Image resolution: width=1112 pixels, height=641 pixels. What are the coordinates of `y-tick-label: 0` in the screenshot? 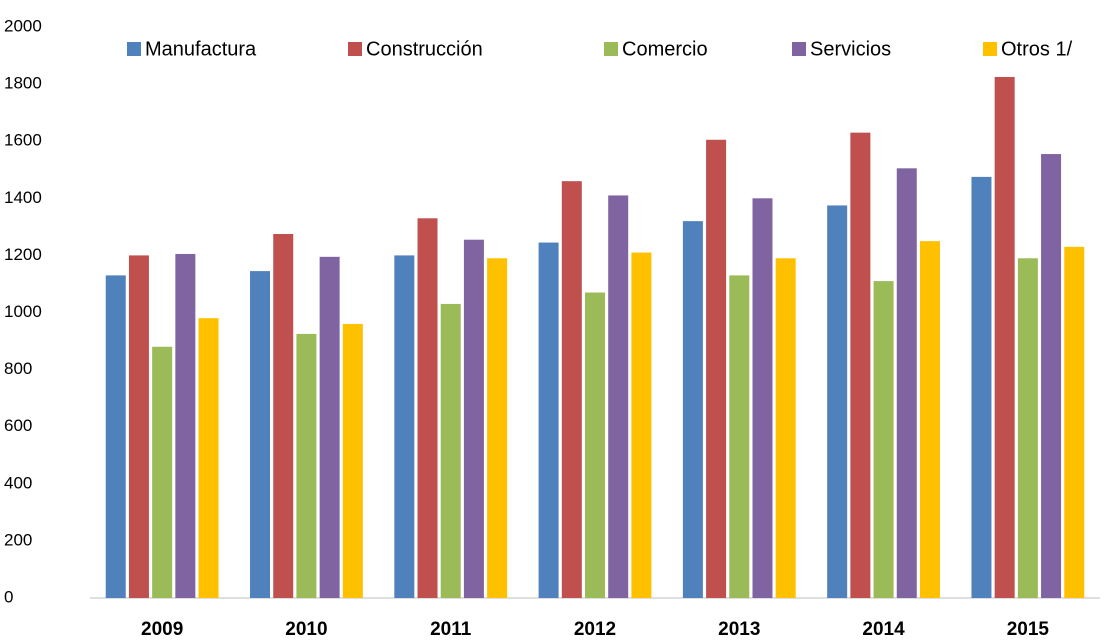 It's located at (8, 596).